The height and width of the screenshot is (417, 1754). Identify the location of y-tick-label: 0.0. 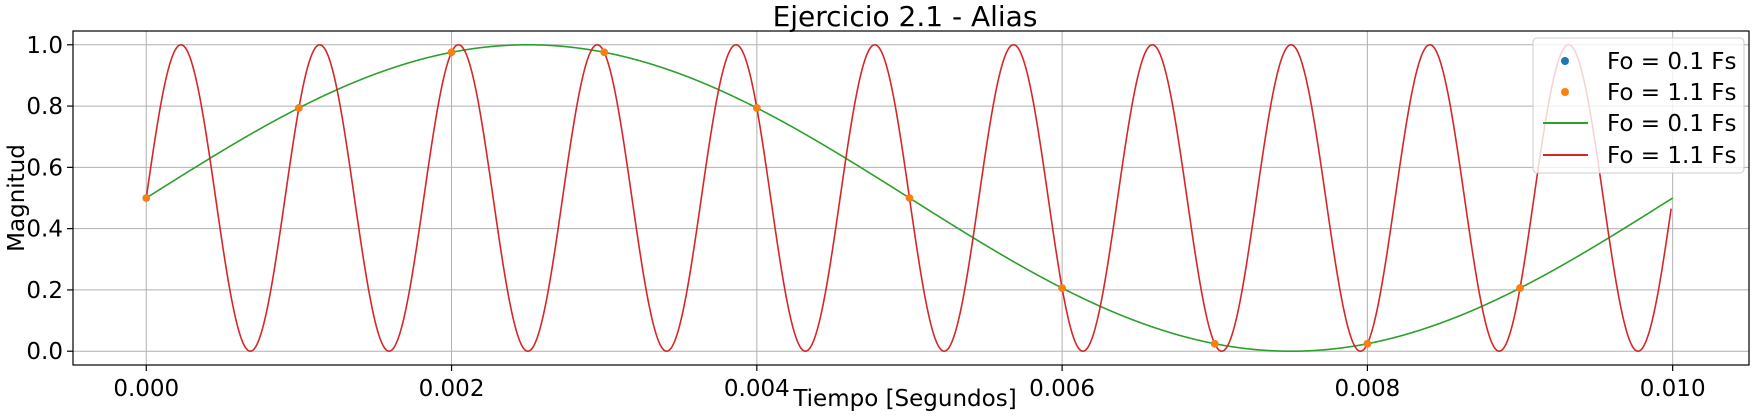
(44, 352).